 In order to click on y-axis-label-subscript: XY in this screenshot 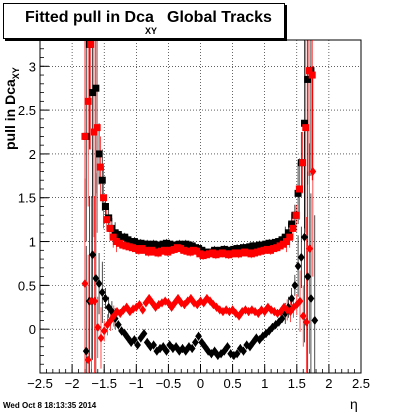, I will do `click(15, 73)`.